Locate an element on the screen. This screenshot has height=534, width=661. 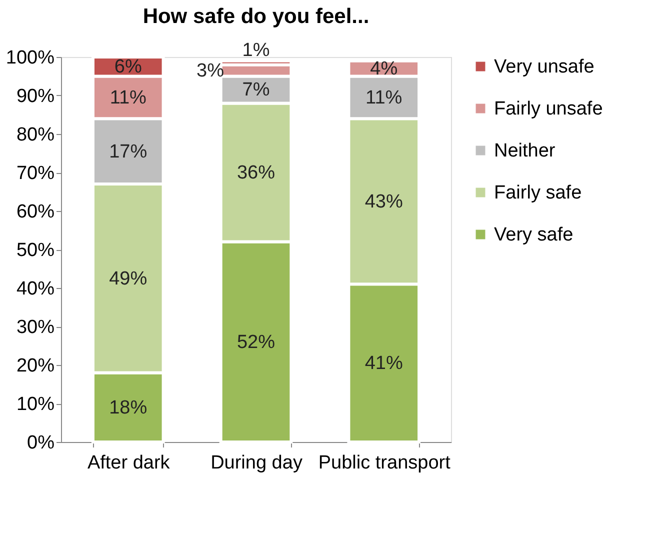
y-tick-label: 10% is located at coordinates (35, 404).